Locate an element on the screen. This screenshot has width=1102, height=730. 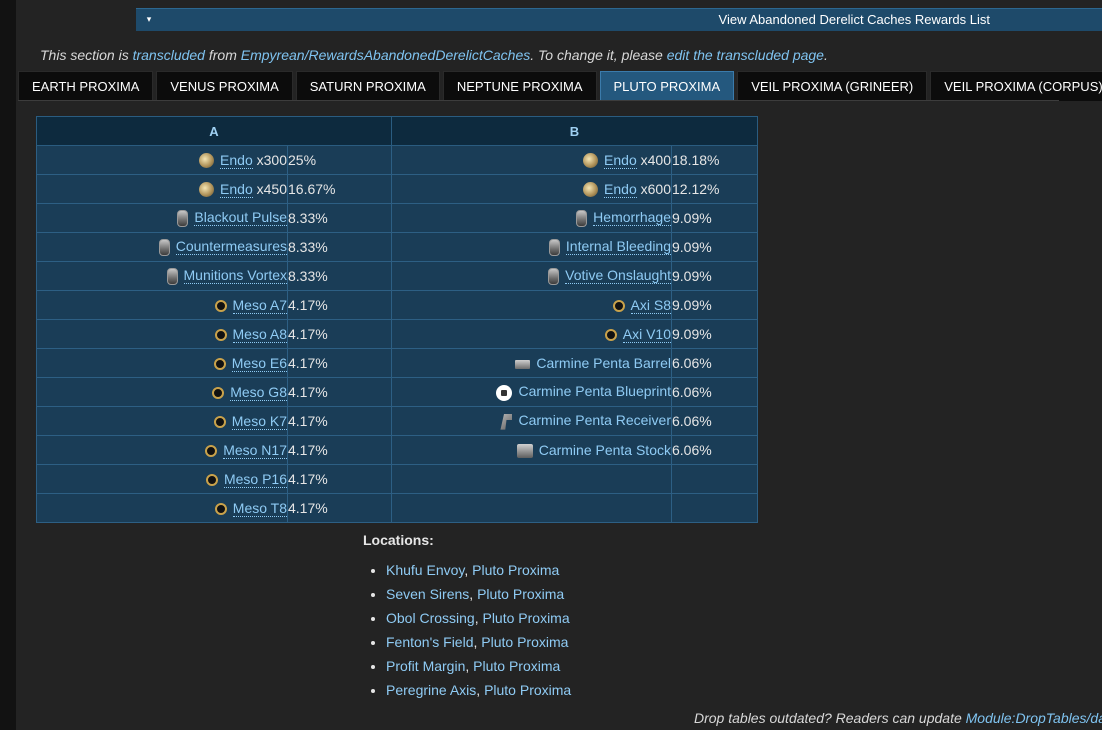
table-row: Meso A7 4.17% Axi S8 9.09% is located at coordinates (397, 305).